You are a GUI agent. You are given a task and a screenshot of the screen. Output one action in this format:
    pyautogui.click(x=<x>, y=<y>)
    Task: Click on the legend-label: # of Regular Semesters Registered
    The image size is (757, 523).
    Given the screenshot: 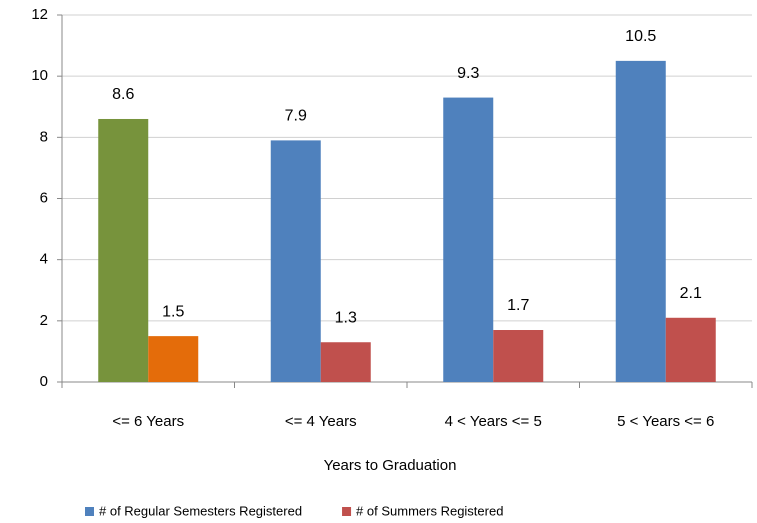 What is the action you would take?
    pyautogui.click(x=200, y=510)
    